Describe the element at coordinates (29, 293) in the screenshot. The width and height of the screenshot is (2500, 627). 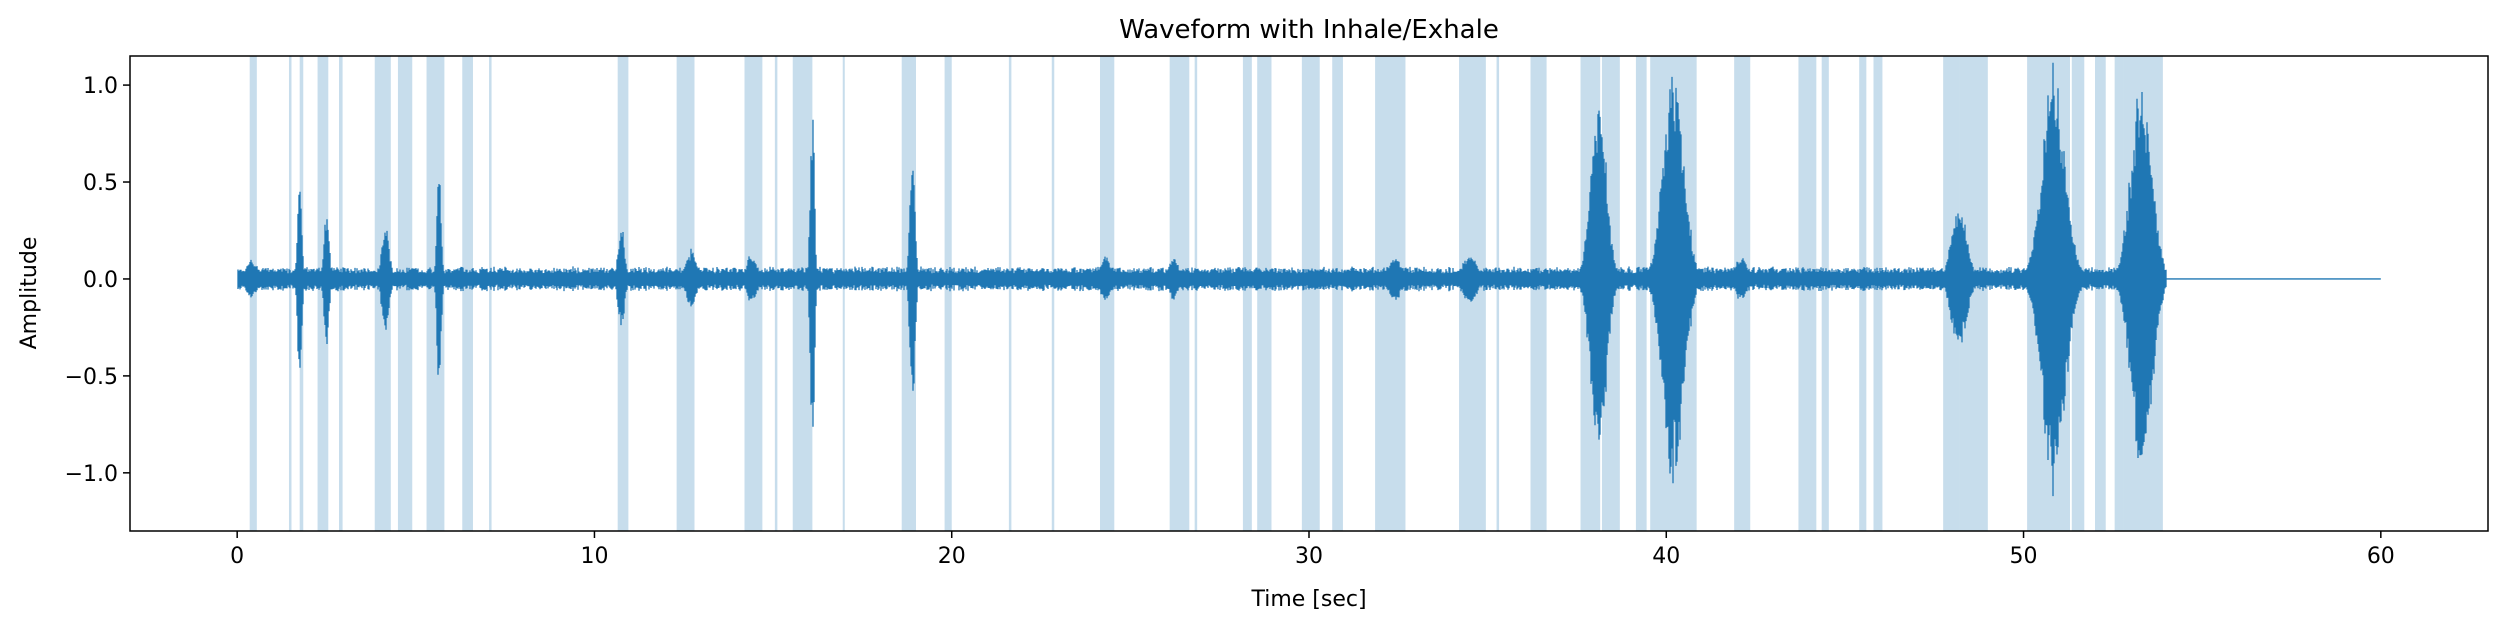
I see `y-axis-label: Amplitude` at that location.